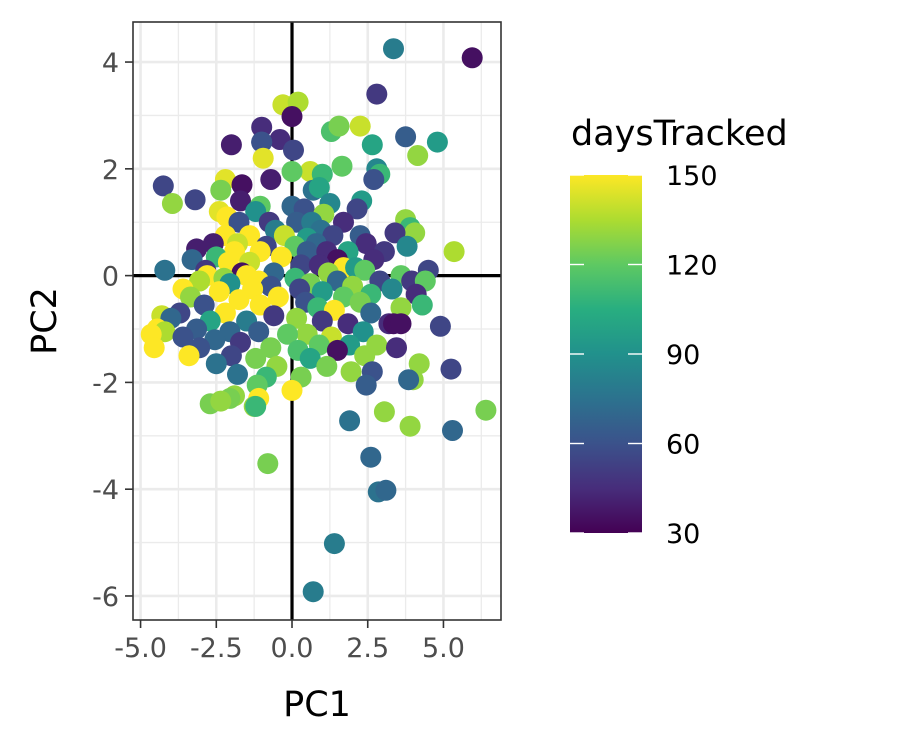  I want to click on legend-label: 120, so click(692, 266).